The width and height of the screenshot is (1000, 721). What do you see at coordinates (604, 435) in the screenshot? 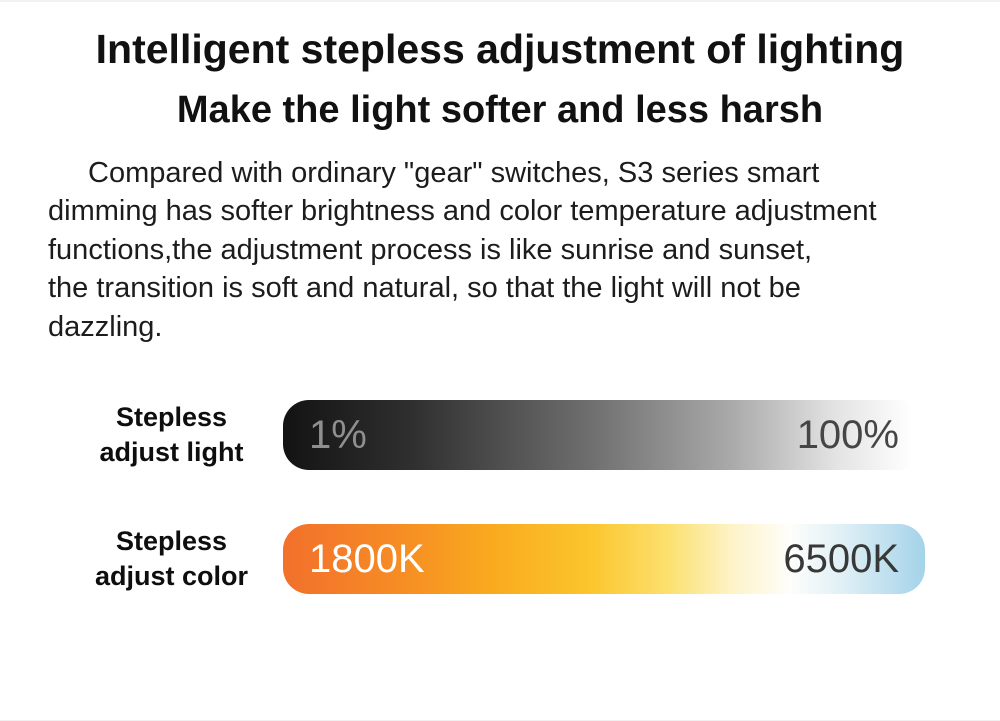
I see `brightness-gradient-bar: 1% 100%` at bounding box center [604, 435].